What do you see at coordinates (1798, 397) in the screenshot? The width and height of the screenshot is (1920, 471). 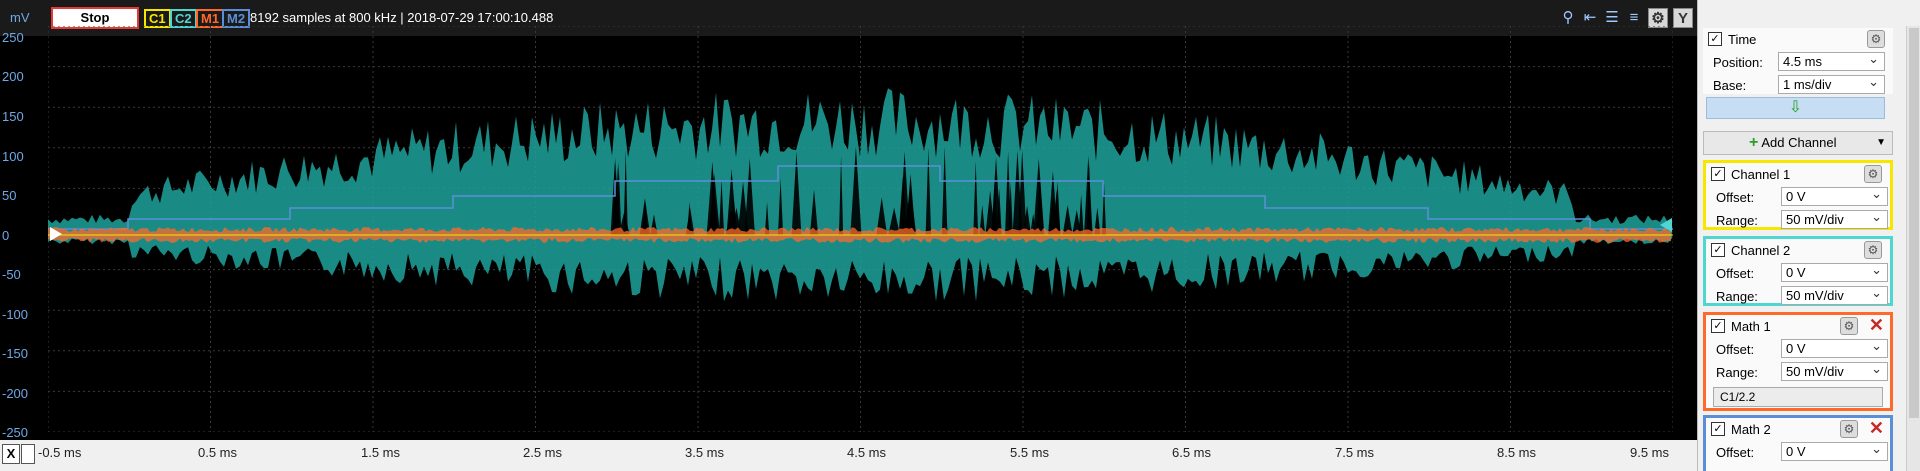 I see `math1-formula-field: C1/2.2` at bounding box center [1798, 397].